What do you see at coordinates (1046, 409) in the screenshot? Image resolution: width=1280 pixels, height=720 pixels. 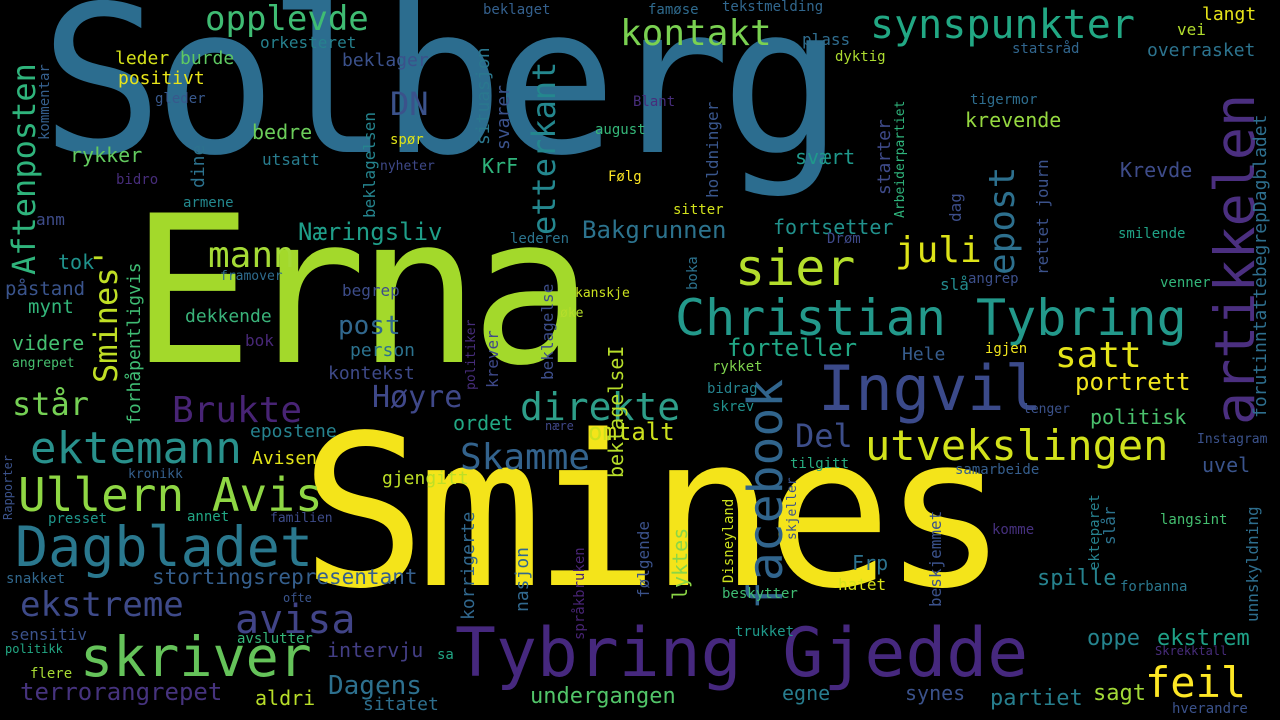 I see `word: lenger` at bounding box center [1046, 409].